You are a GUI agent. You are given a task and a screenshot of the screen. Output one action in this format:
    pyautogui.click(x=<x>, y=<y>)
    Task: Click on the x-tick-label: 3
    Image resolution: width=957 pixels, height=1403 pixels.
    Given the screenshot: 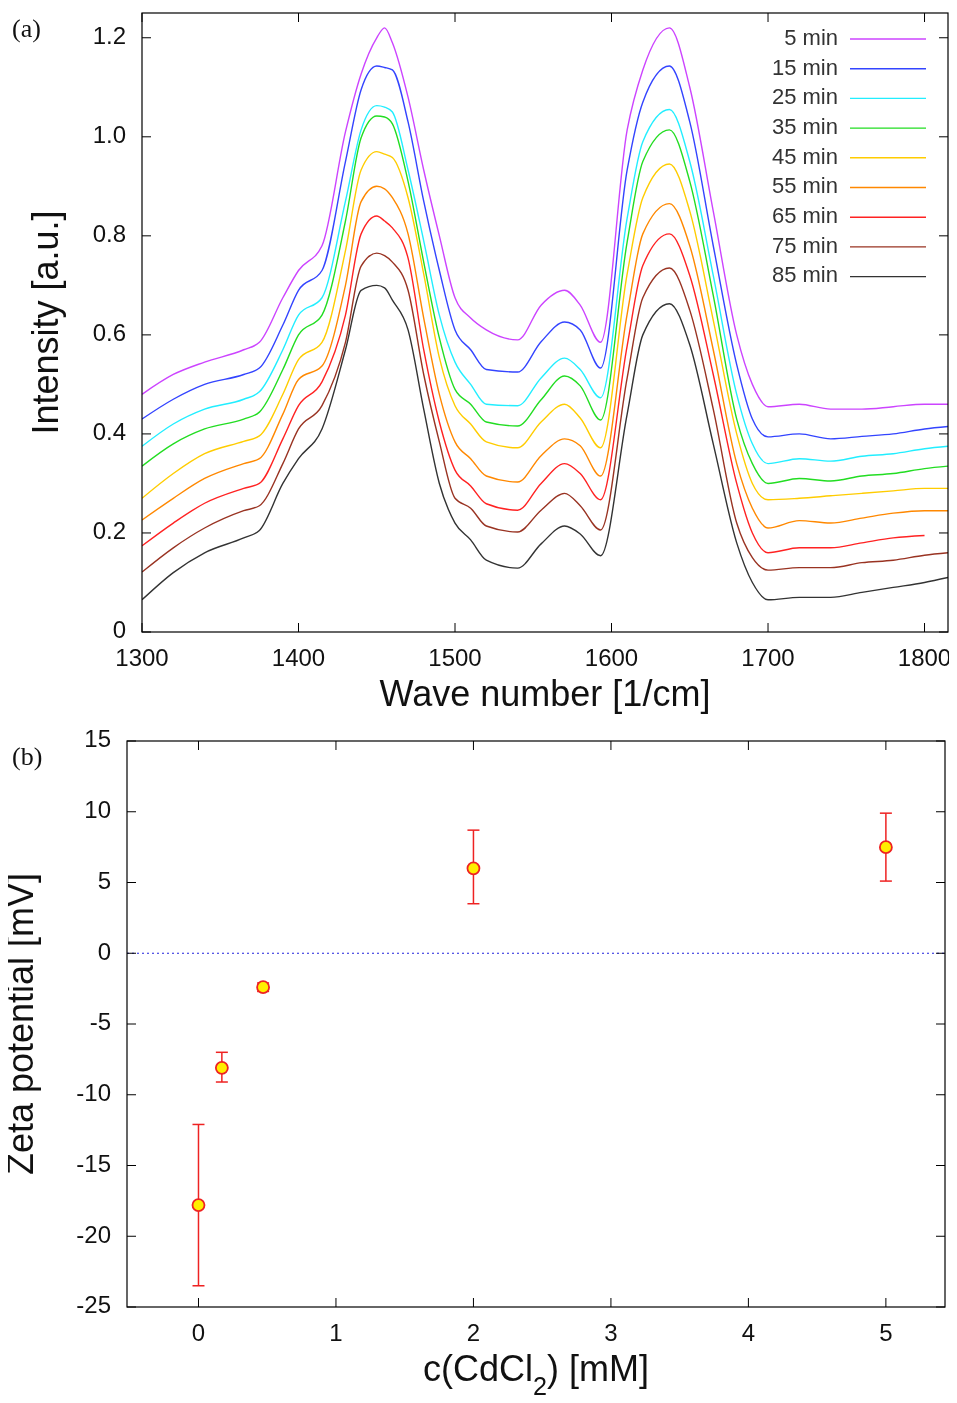 What is the action you would take?
    pyautogui.click(x=611, y=1332)
    